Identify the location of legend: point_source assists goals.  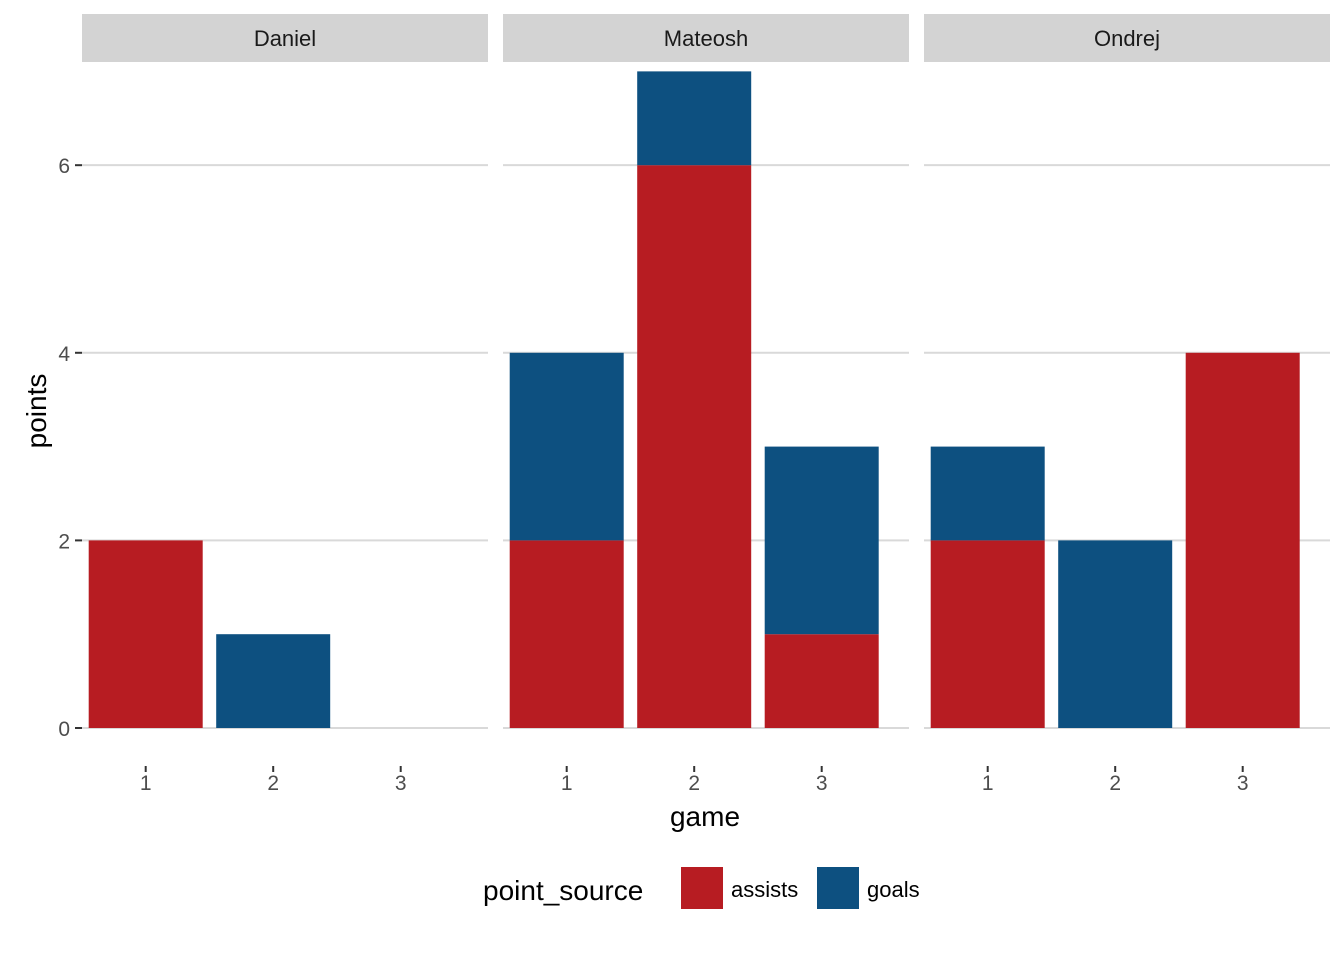
(701, 888).